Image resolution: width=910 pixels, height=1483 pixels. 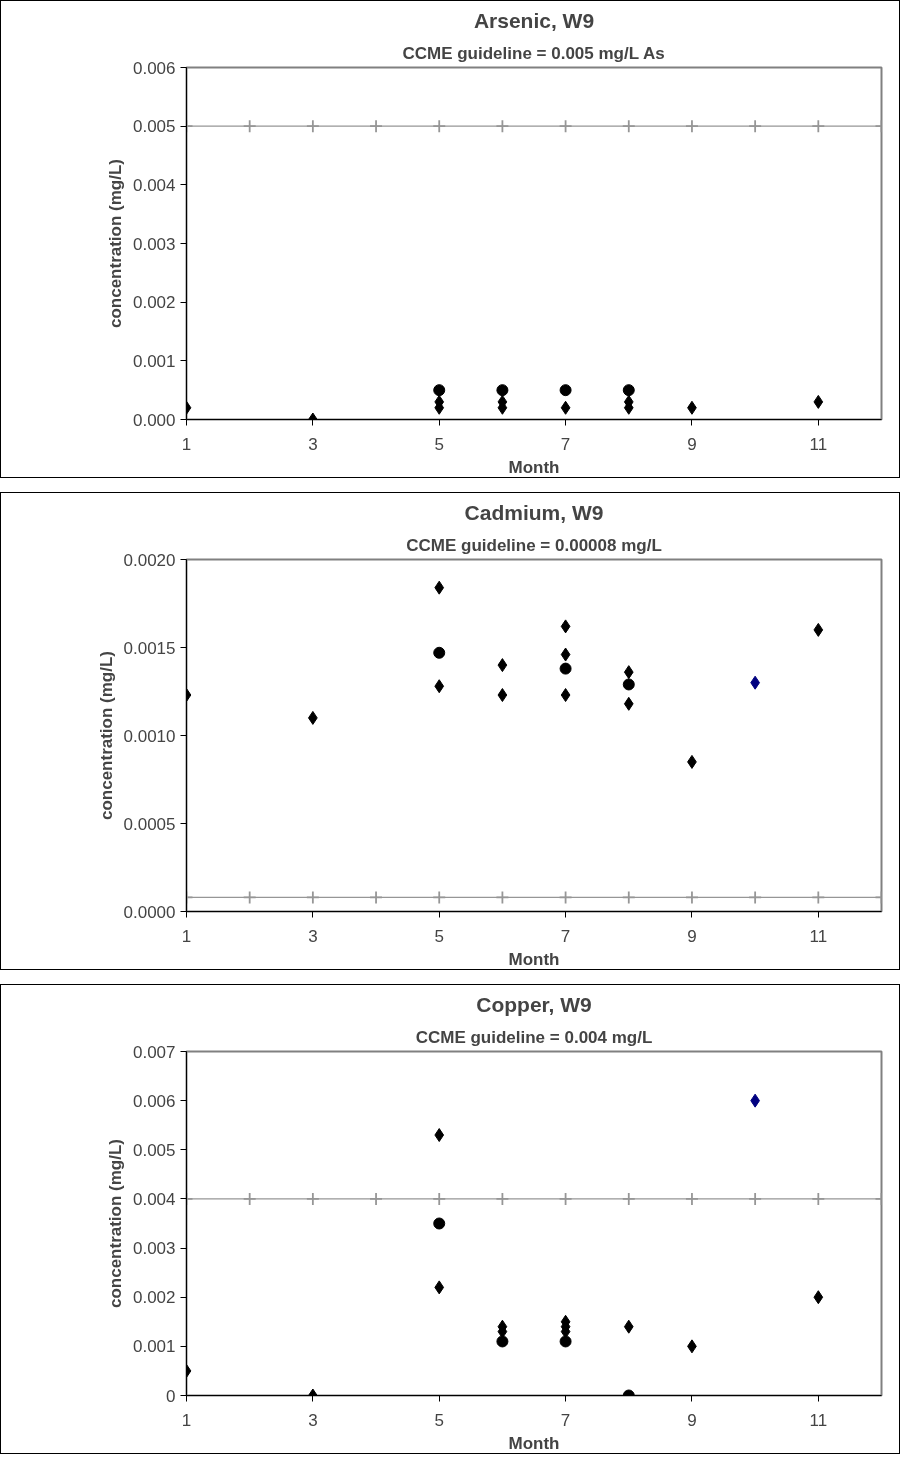 What do you see at coordinates (534, 20) in the screenshot?
I see `chart-title: Arsenic, W9` at bounding box center [534, 20].